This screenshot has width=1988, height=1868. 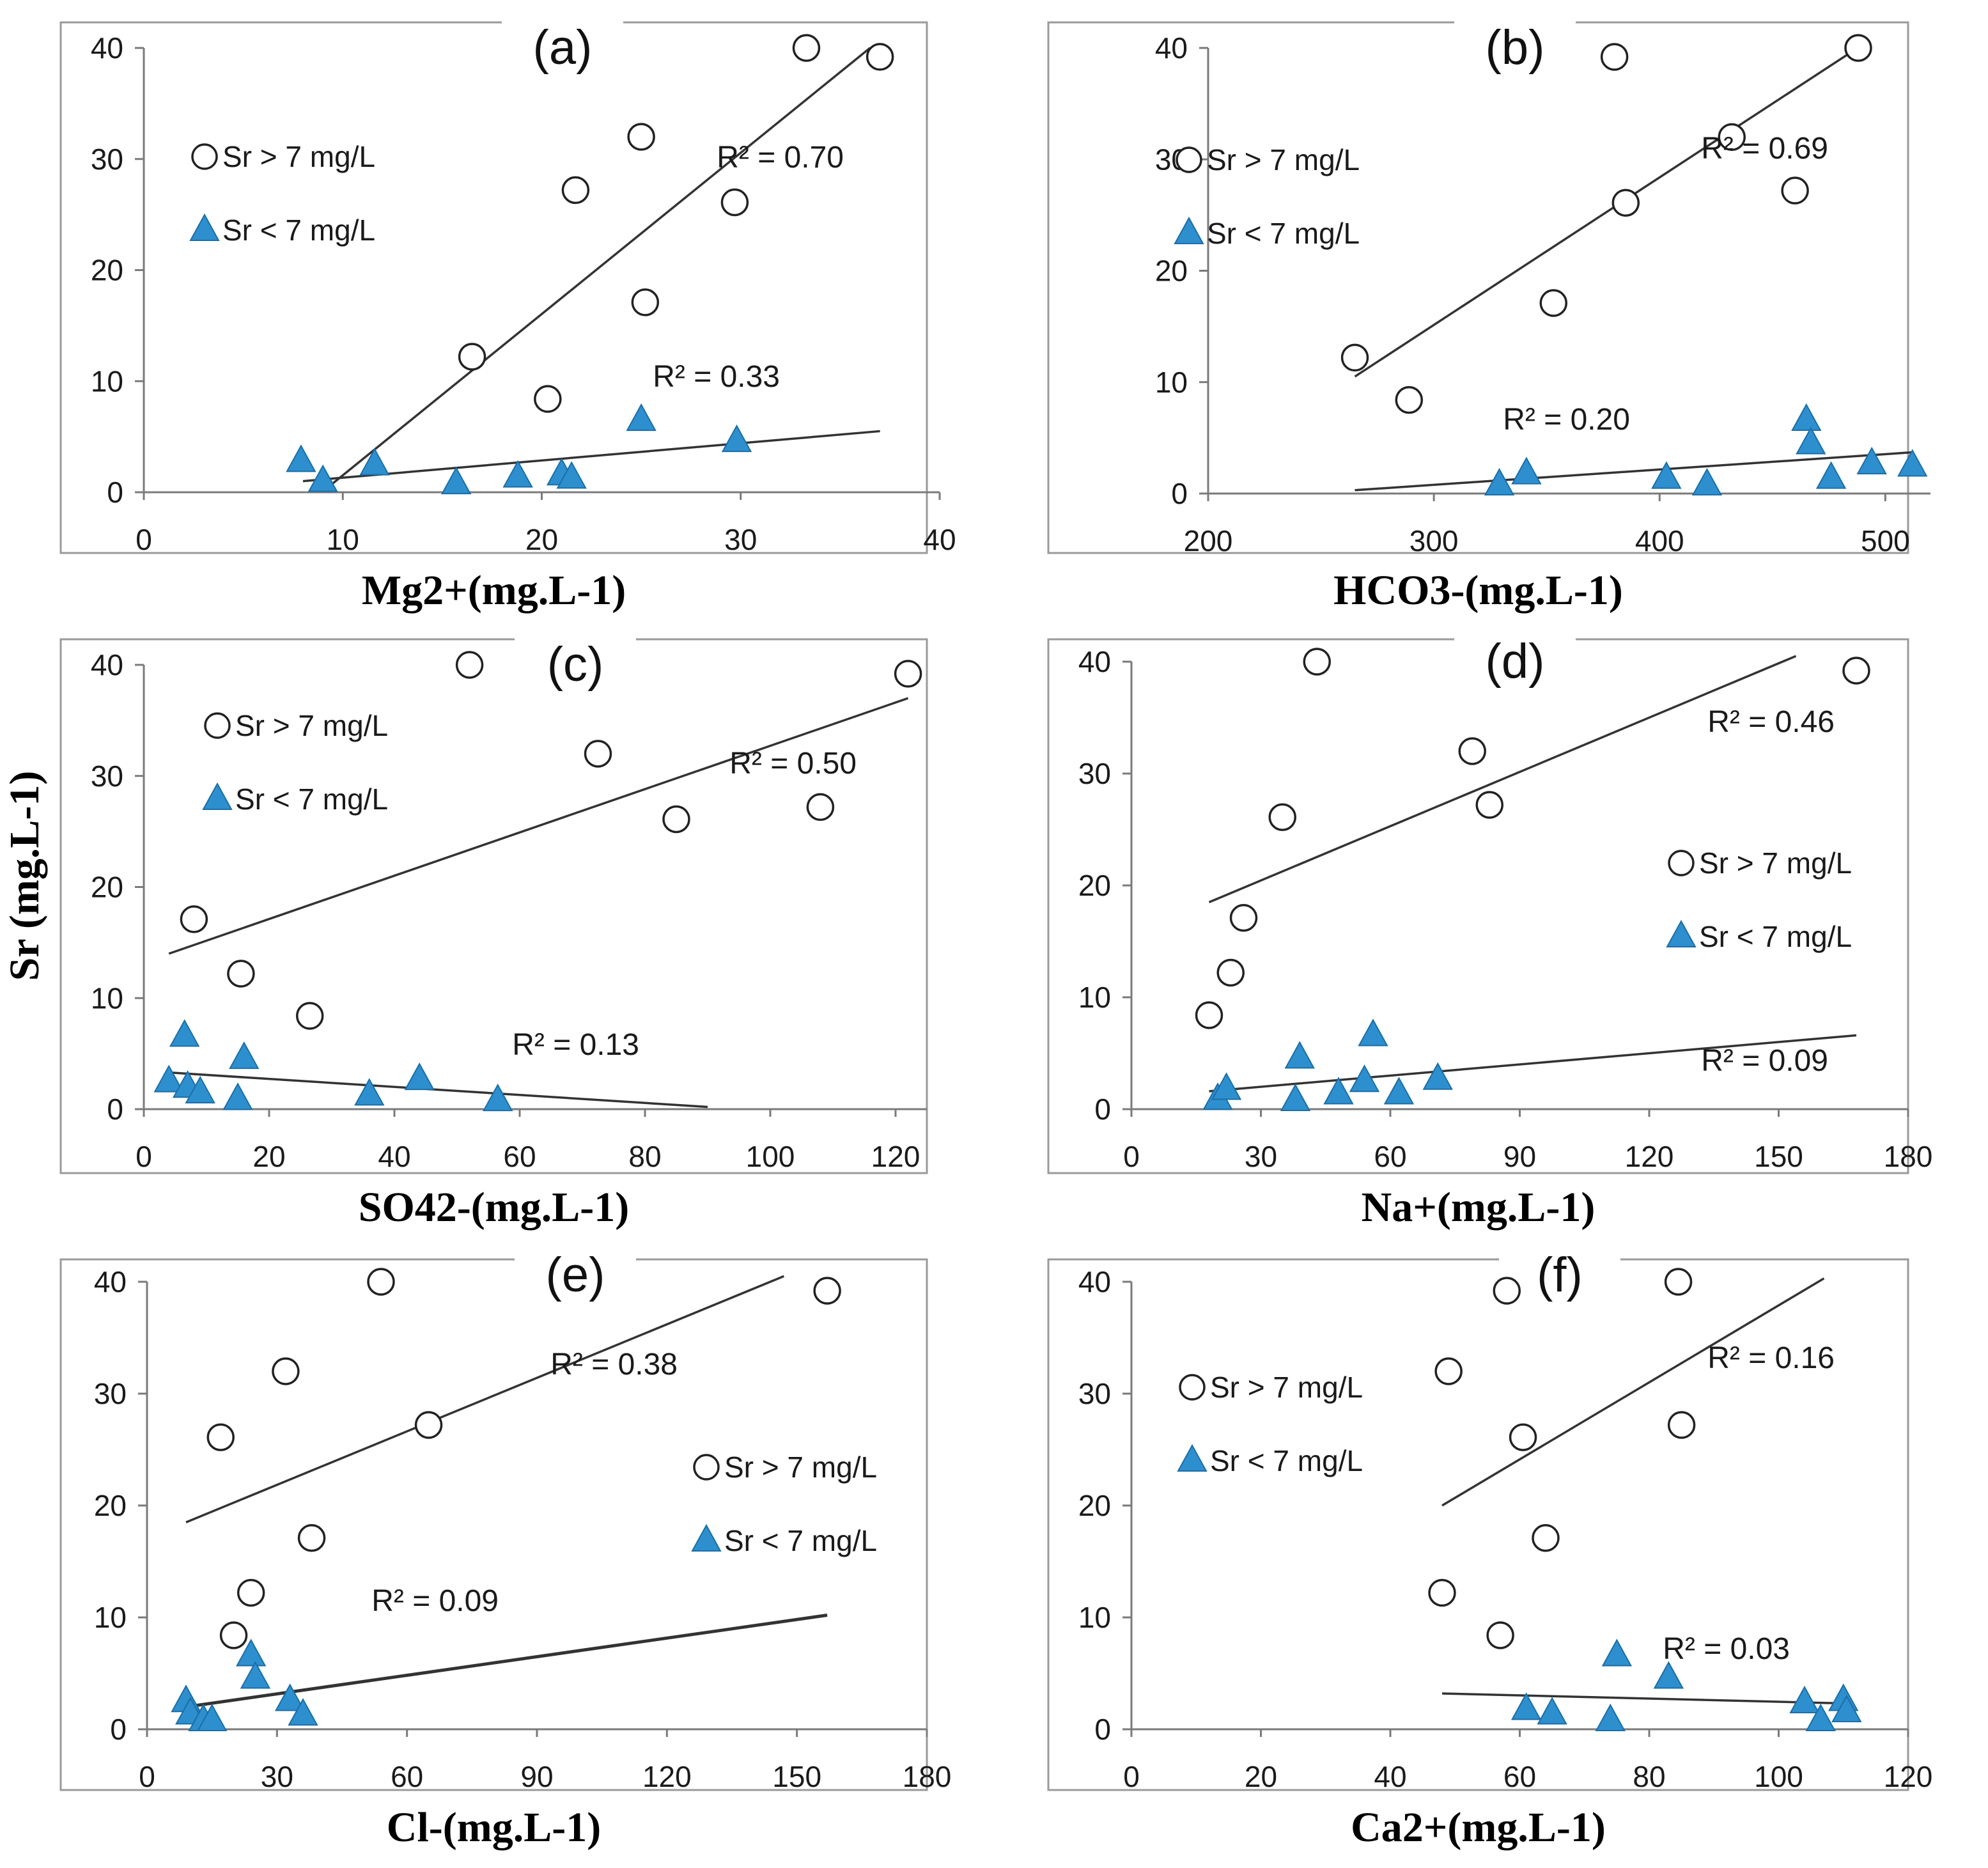 I want to click on x-tick-label: 150, so click(x=1778, y=1156).